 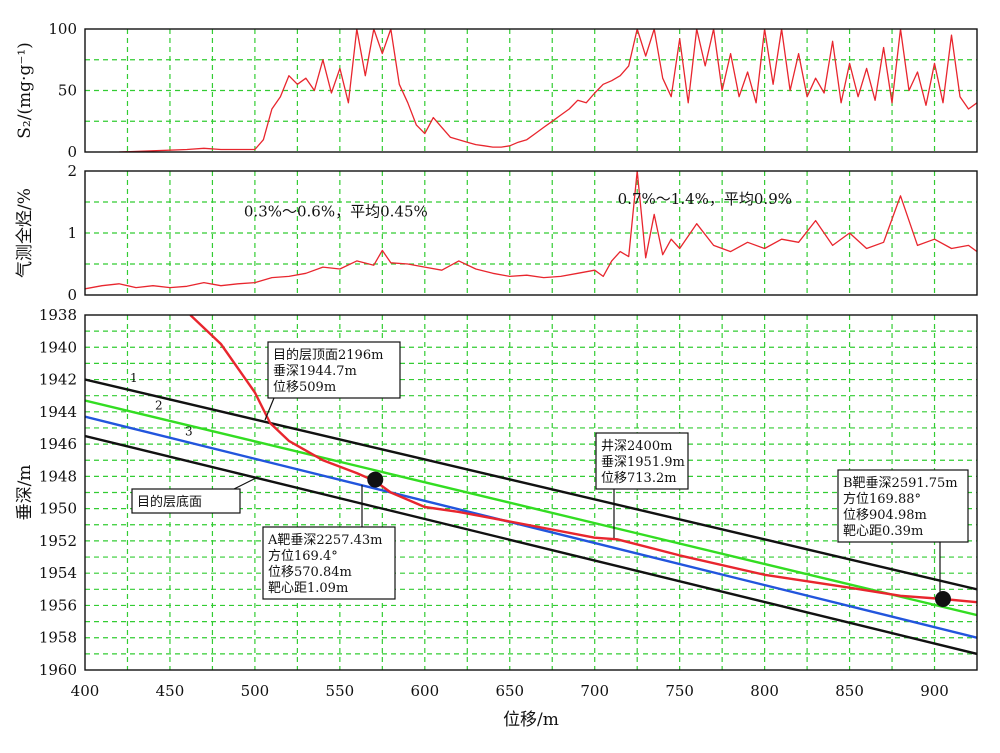 I want to click on annotation-text: A靶垂深2257.43m, so click(x=324, y=540).